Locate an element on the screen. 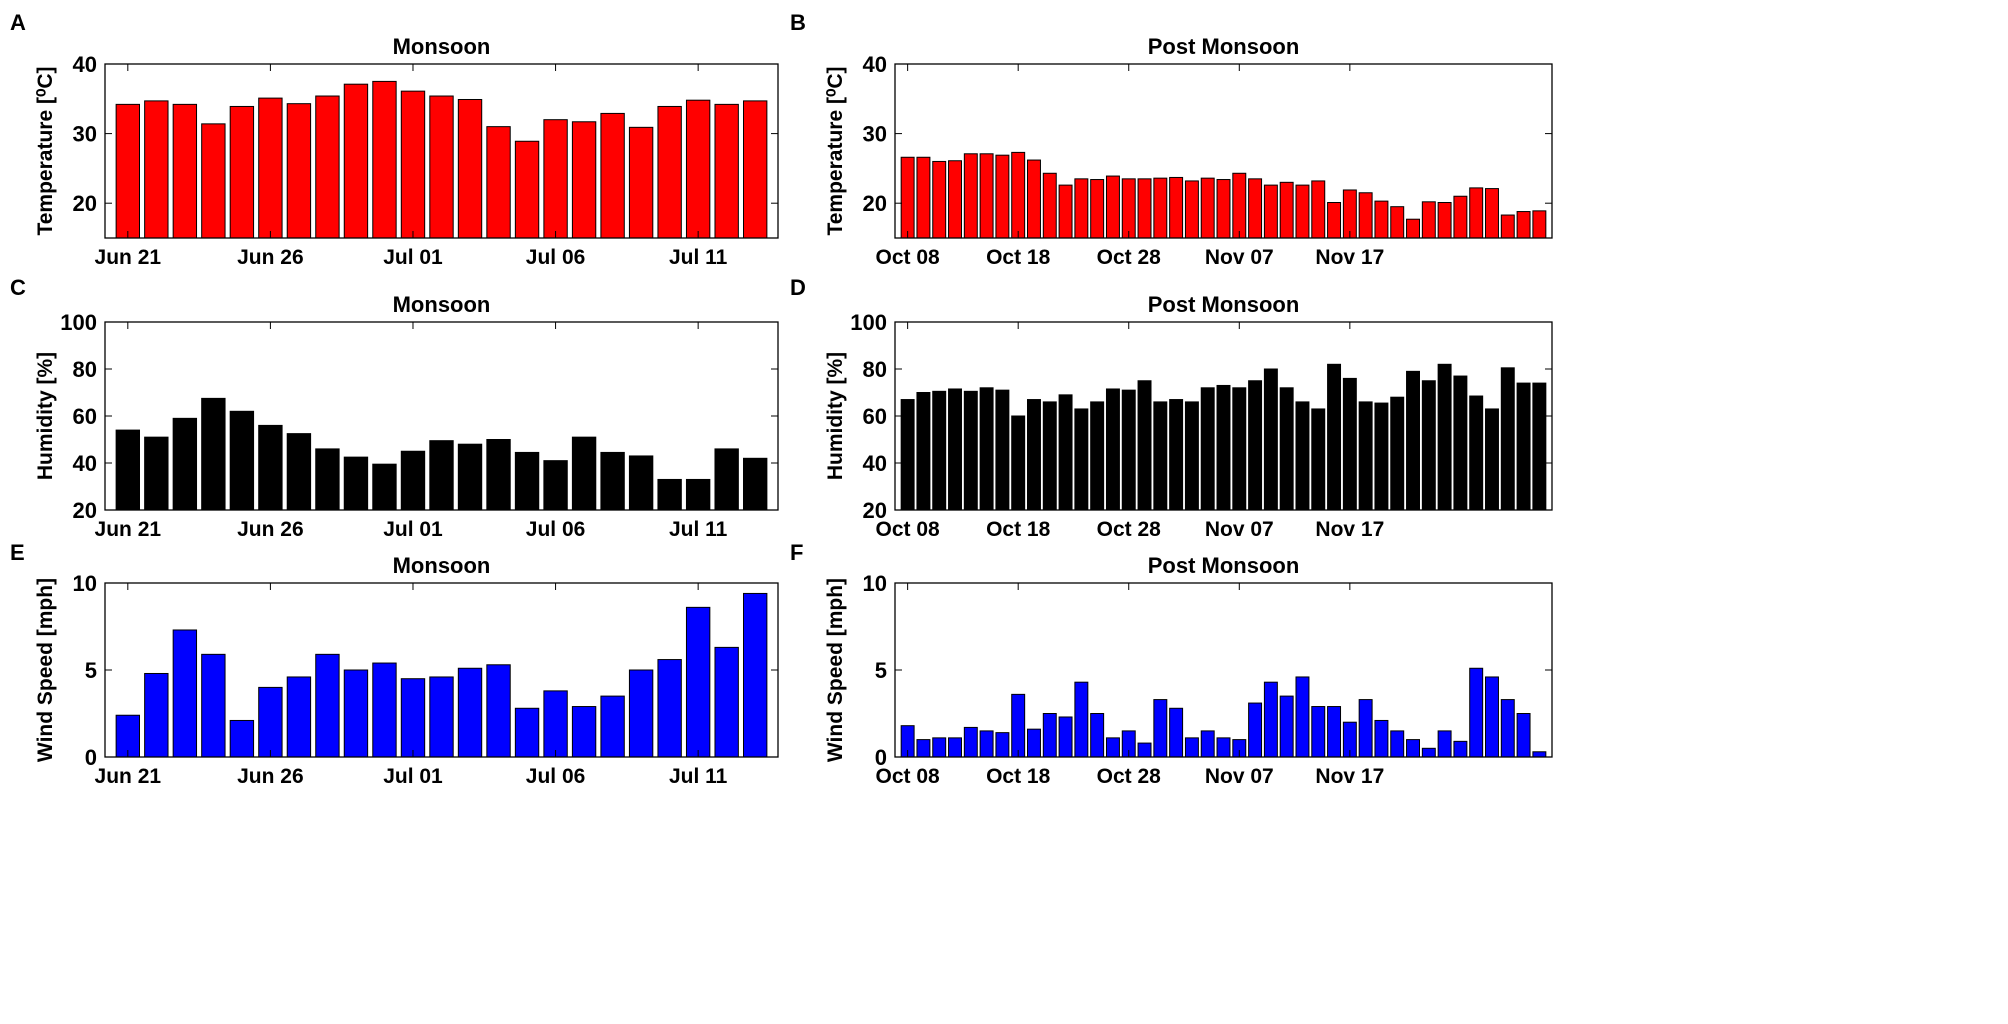 The image size is (2008, 1024). panel-c-xtick-label: Jun 26 is located at coordinates (270, 529).